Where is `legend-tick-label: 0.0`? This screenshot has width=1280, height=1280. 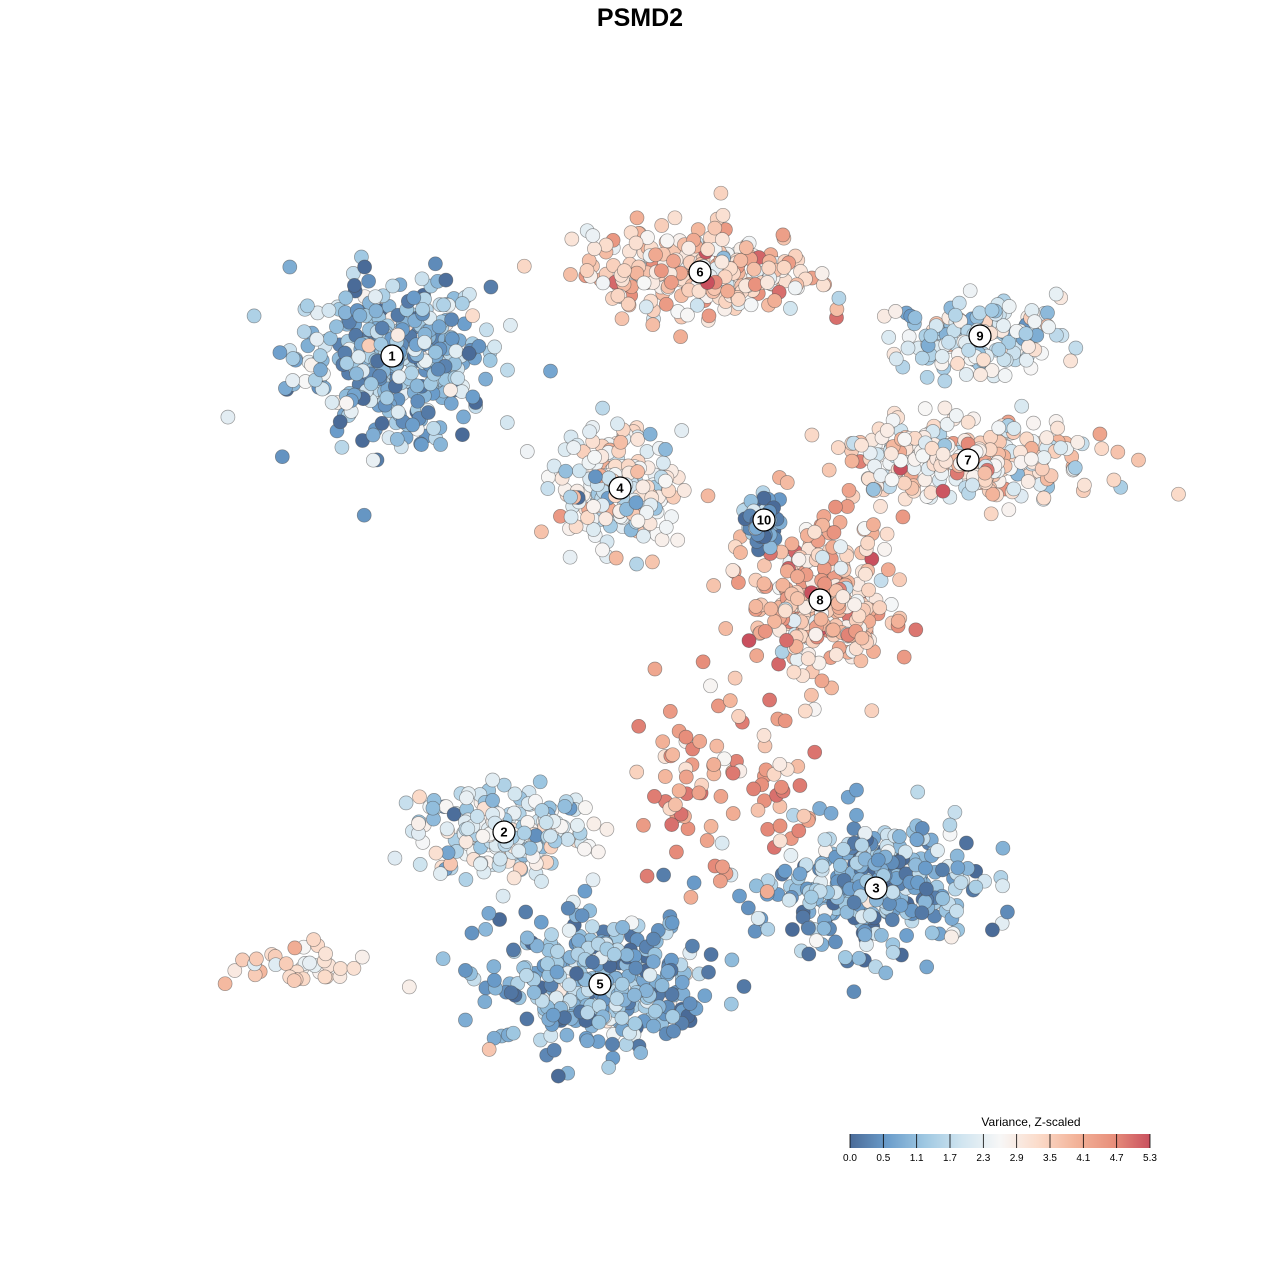 legend-tick-label: 0.0 is located at coordinates (850, 1158).